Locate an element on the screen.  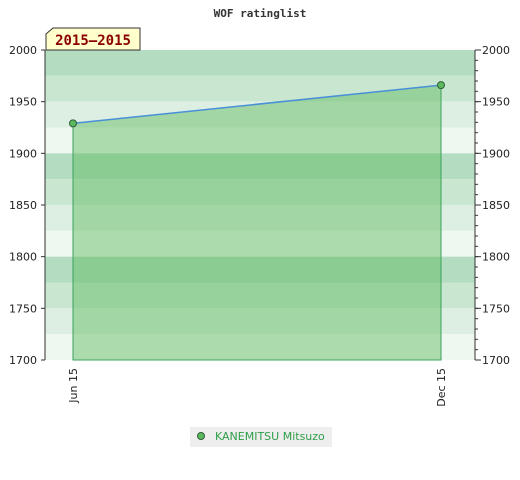
series-line is located at coordinates (257, 104).